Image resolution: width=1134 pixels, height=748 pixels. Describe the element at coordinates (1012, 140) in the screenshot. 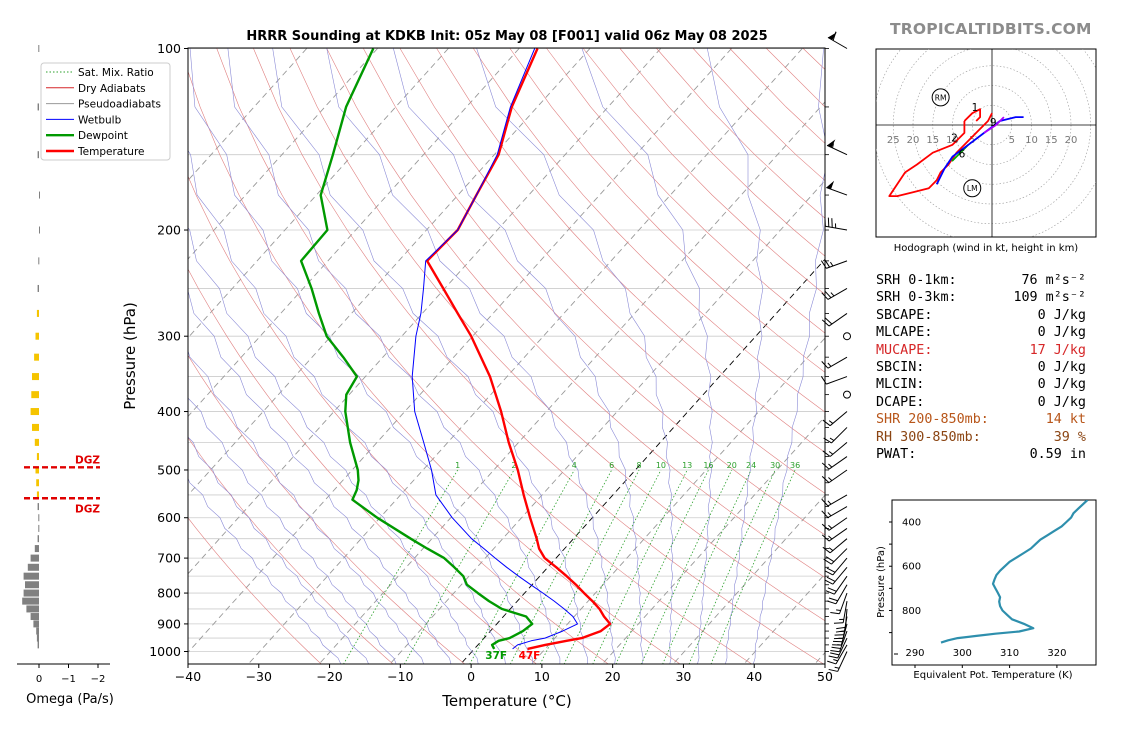

I see `hodograph-ring-label: 5` at that location.